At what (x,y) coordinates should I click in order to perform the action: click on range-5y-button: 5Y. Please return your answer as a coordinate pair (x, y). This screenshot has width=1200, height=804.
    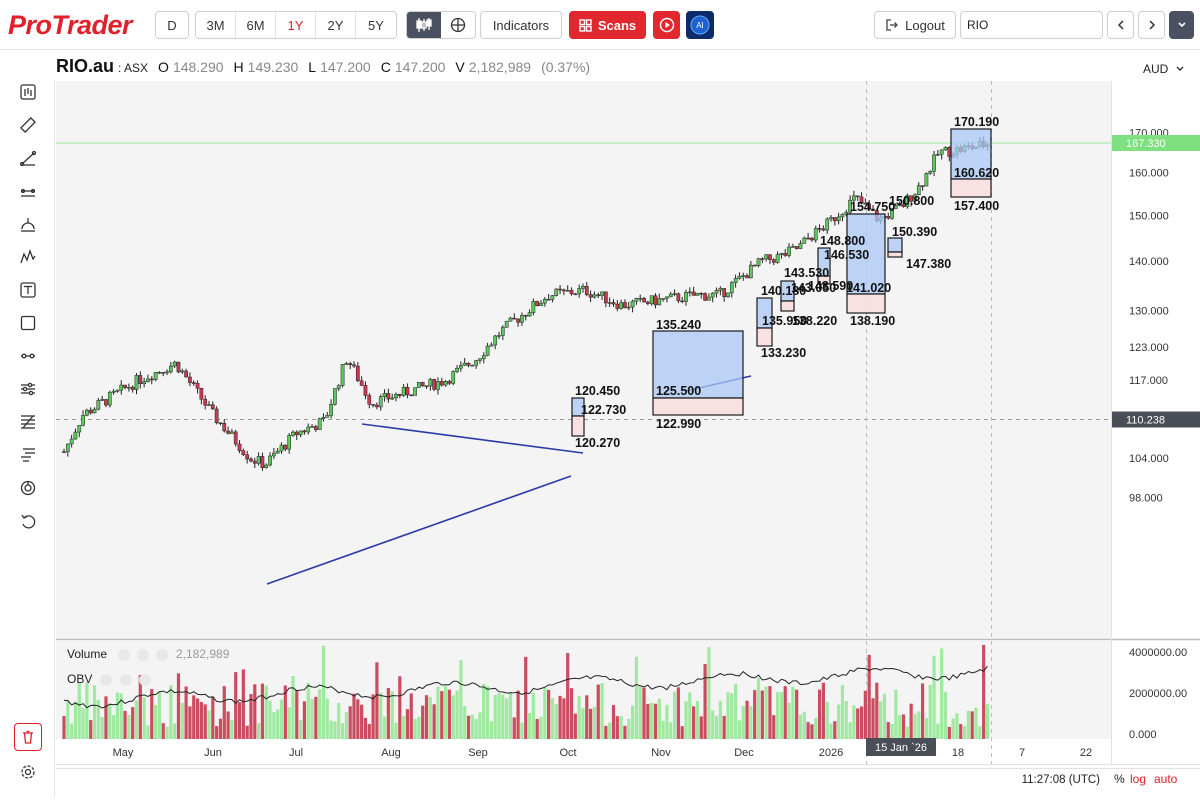
    Looking at the image, I should click on (376, 25).